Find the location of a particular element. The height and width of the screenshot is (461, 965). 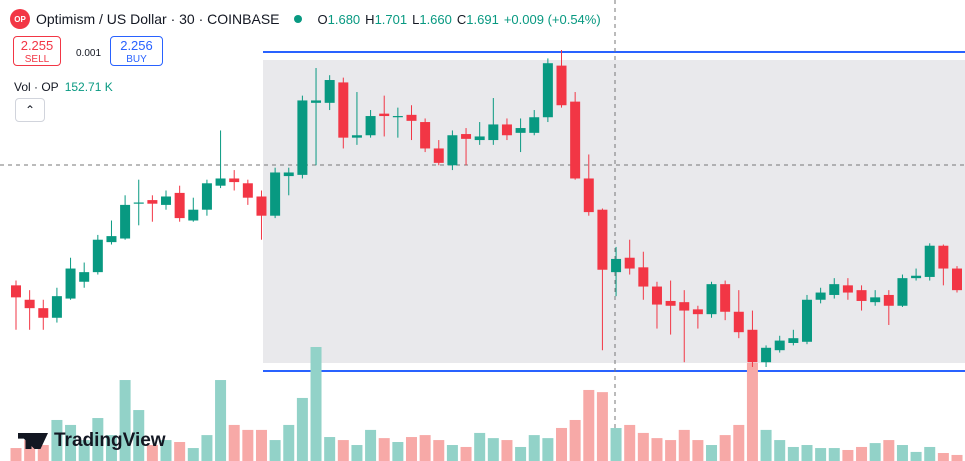

logo-mark is located at coordinates (33, 441).